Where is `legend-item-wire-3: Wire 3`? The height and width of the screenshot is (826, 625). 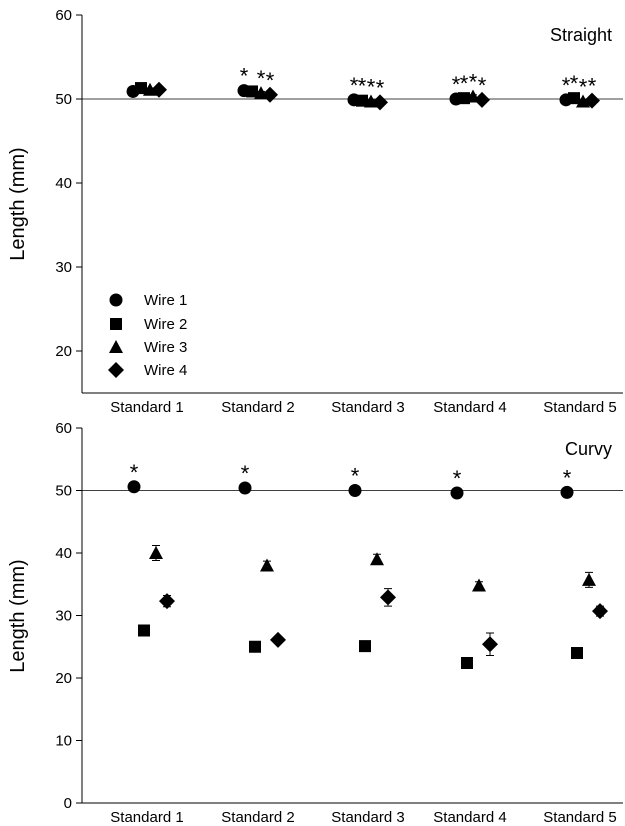 legend-item-wire-3: Wire 3 is located at coordinates (148, 347).